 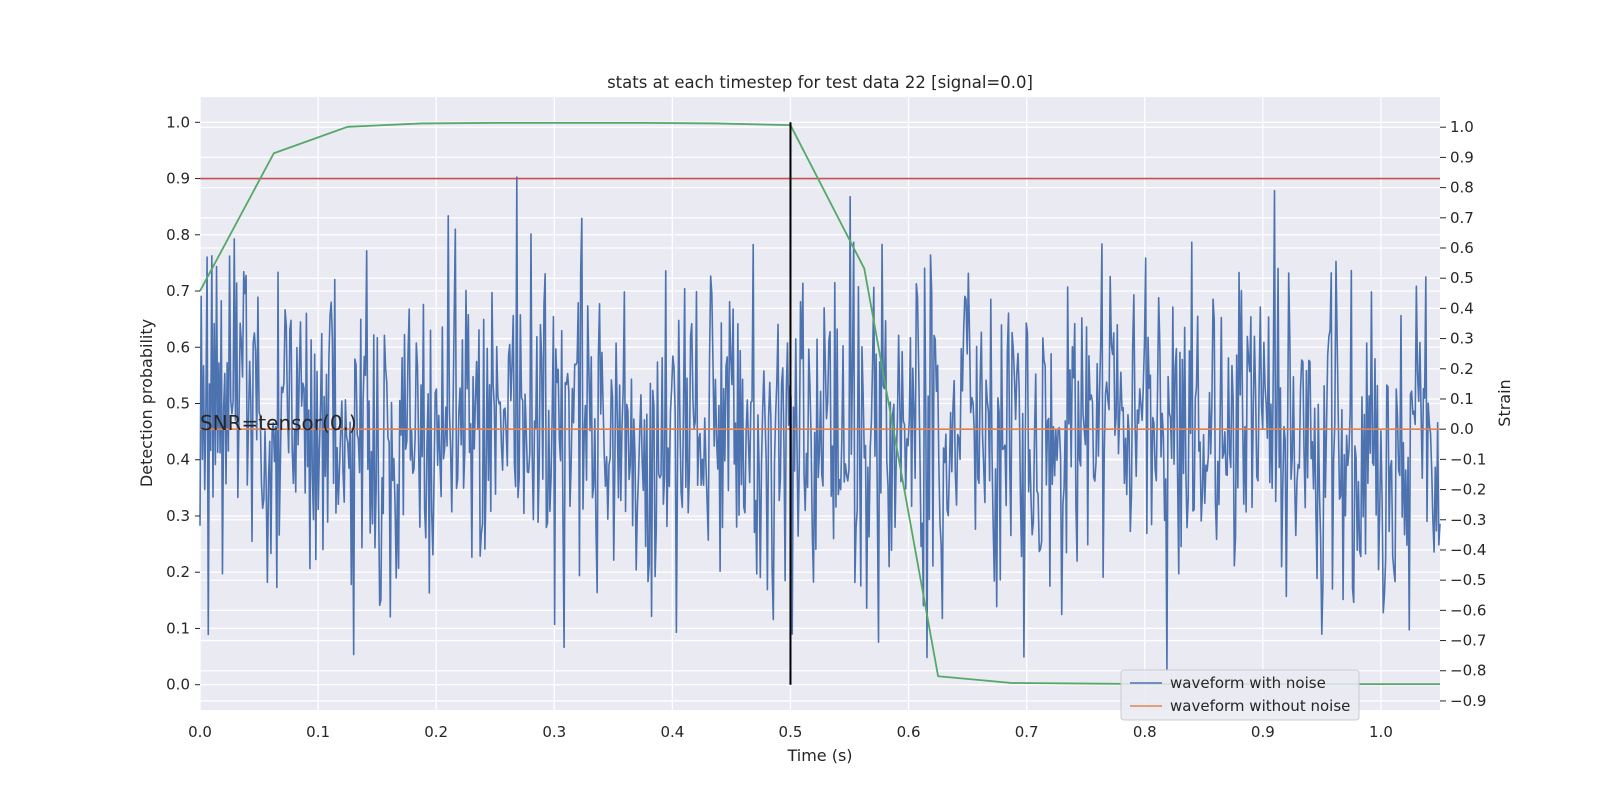 What do you see at coordinates (1468, 580) in the screenshot?
I see `y-right-tick-label: −0.5` at bounding box center [1468, 580].